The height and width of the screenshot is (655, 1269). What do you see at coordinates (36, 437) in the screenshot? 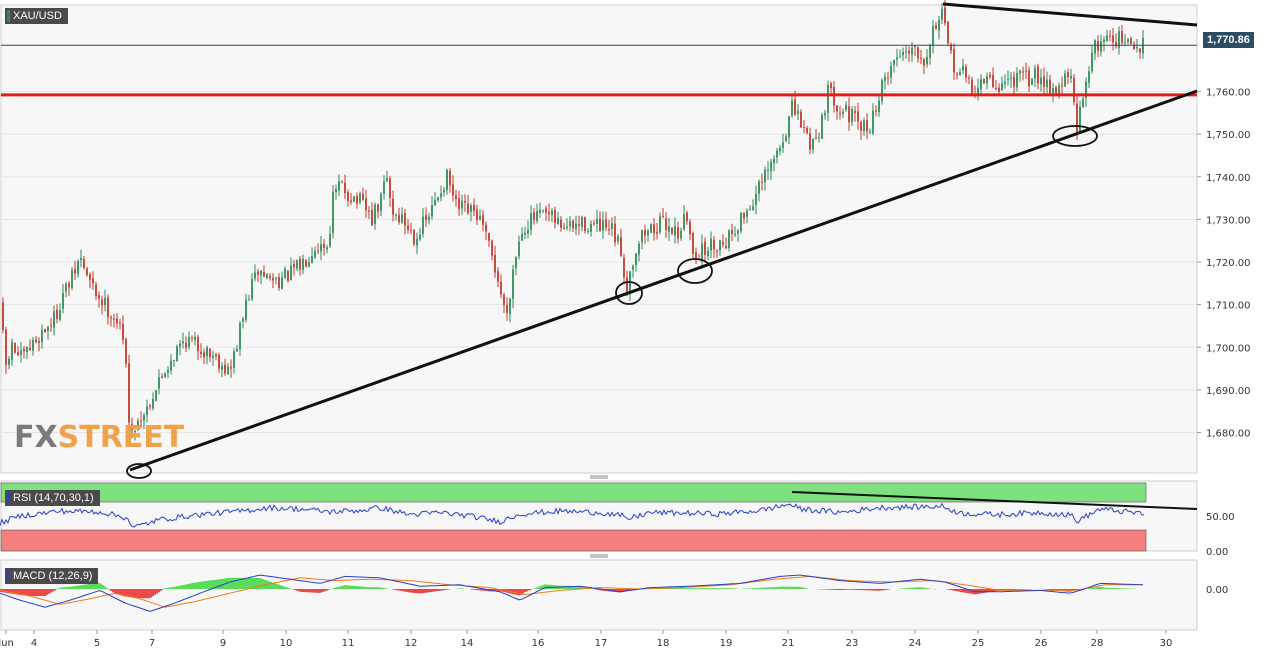
I see `watermark-fx: FX` at bounding box center [36, 437].